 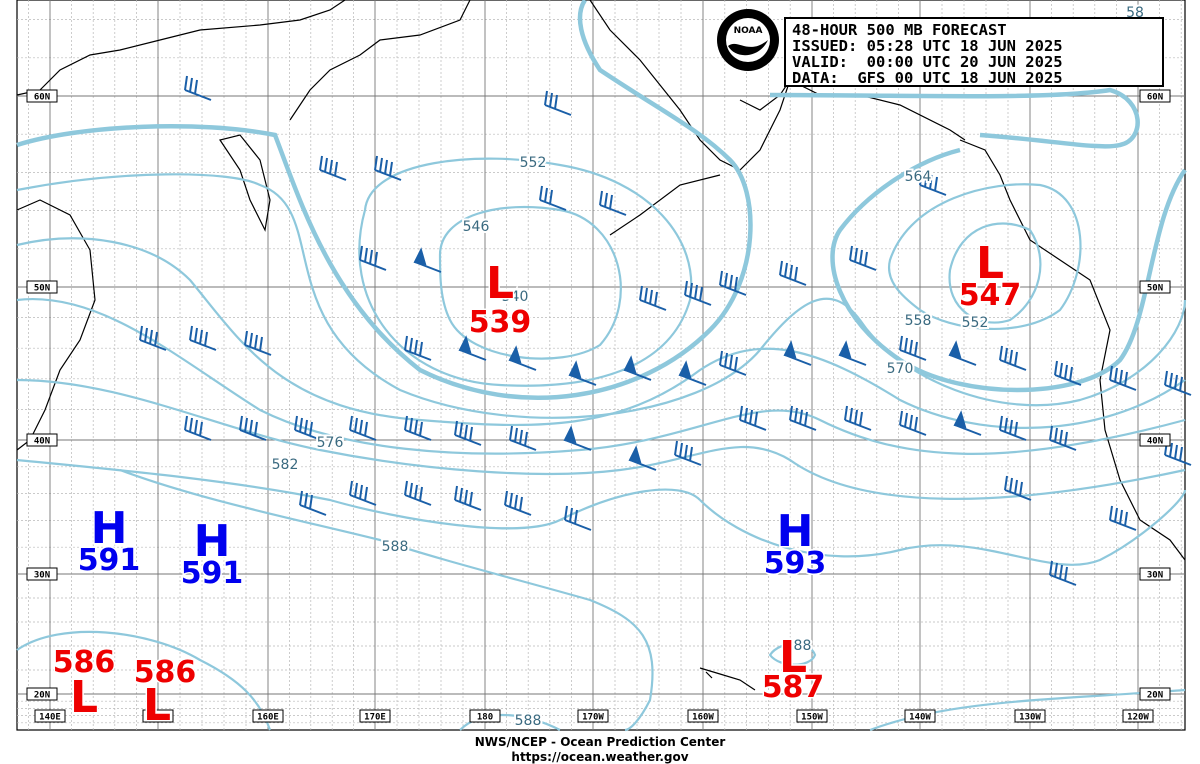 What do you see at coordinates (600, 742) in the screenshot?
I see `footer-line: NWS/NCEP - Ocean Prediction Center` at bounding box center [600, 742].